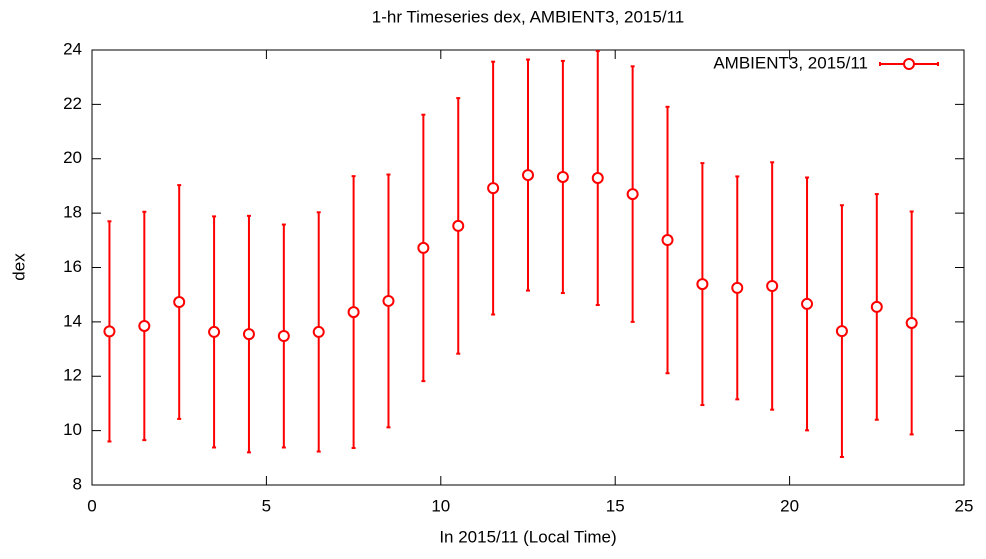 This screenshot has height=559, width=986. Describe the element at coordinates (72, 266) in the screenshot. I see `y-tick-label: 16` at that location.